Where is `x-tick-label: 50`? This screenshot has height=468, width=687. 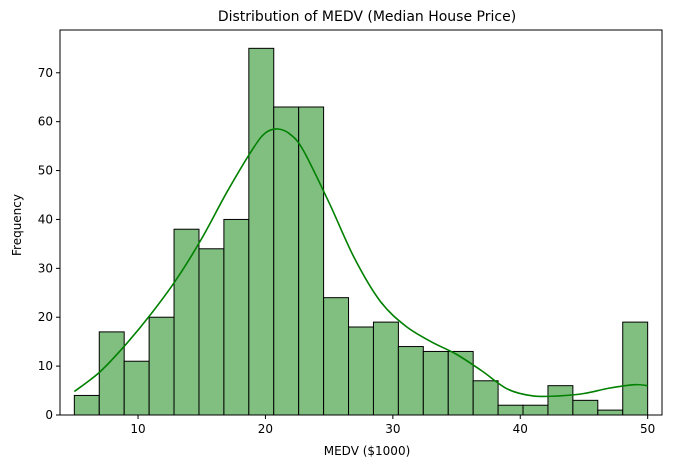 x-tick-label: 50 is located at coordinates (647, 429).